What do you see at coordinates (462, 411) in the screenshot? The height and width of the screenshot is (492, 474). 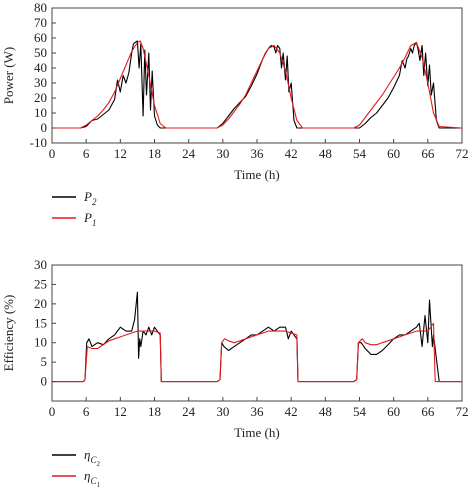 I see `efficiency-x-tick-label: 72` at bounding box center [462, 411].